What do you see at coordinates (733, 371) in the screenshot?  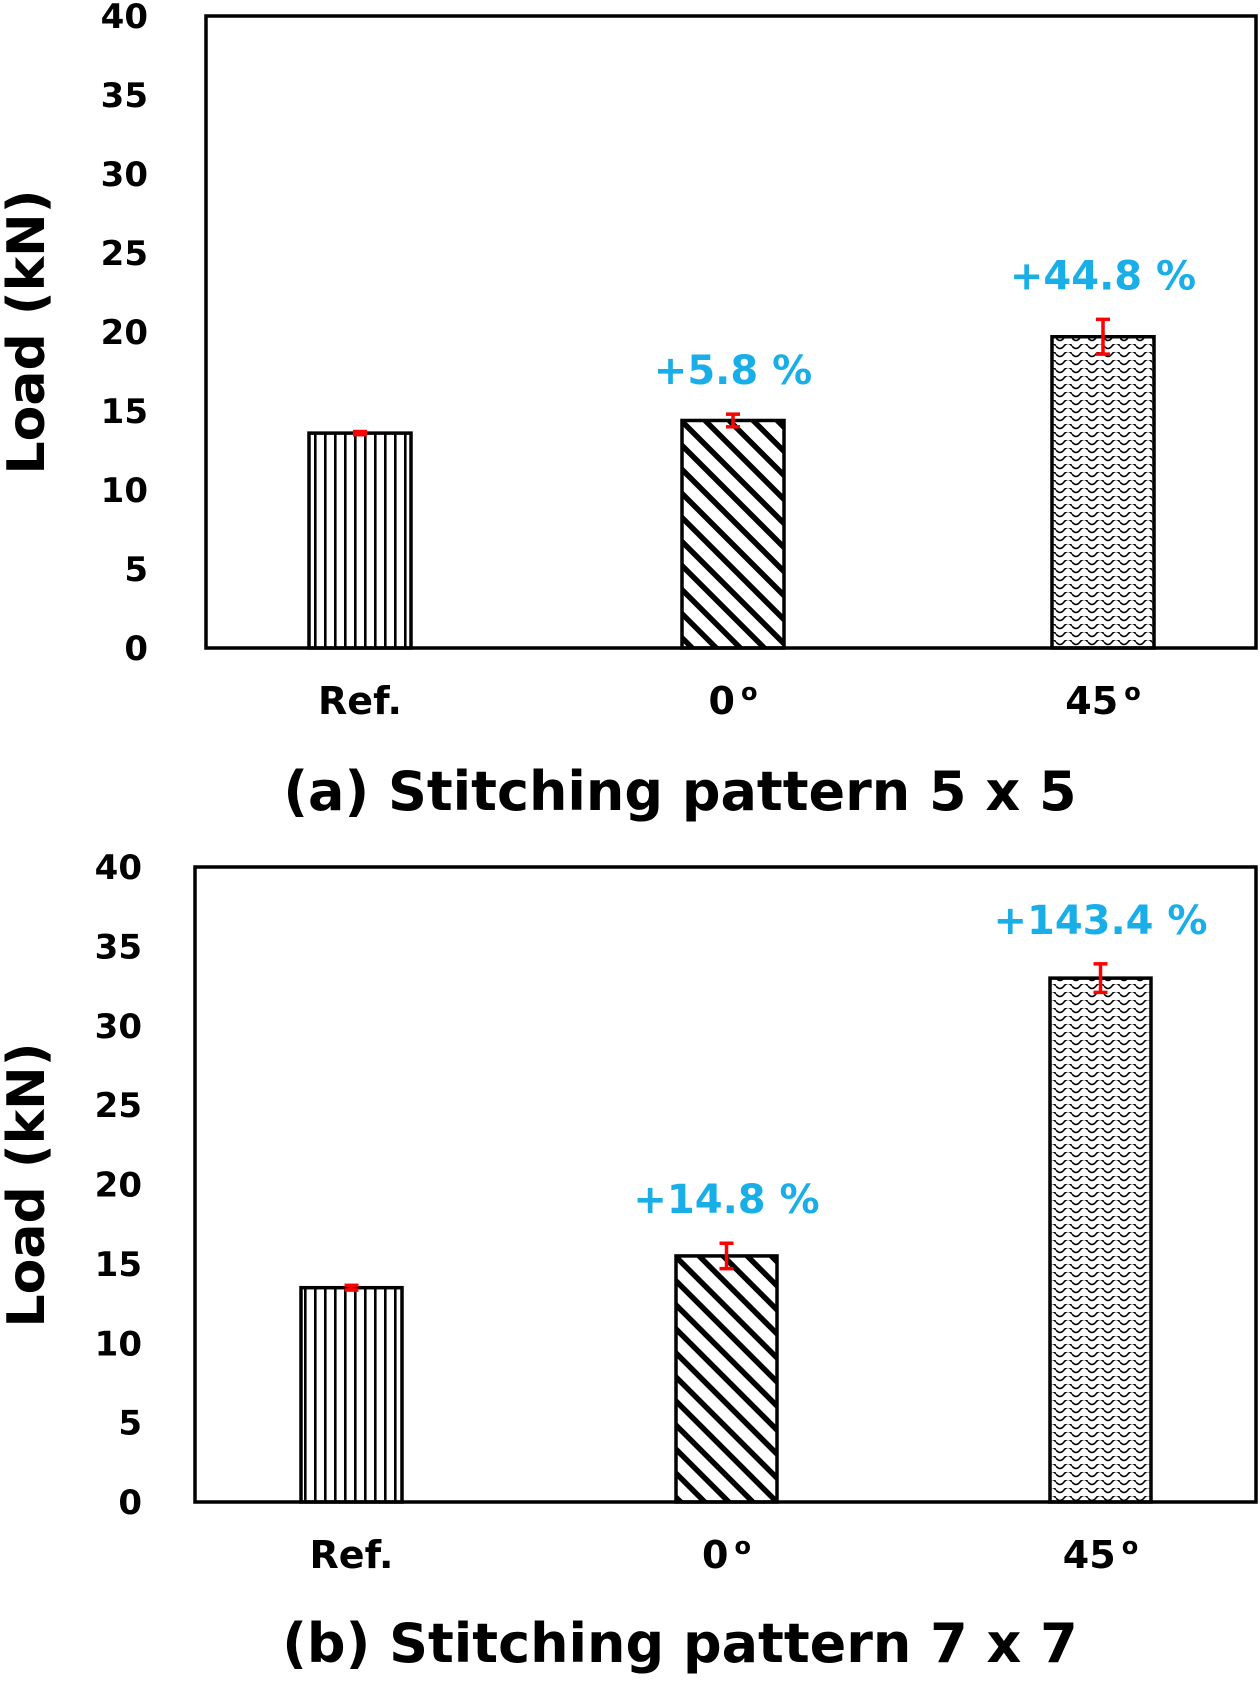 I see `percent-increase-label: +5.8 %` at bounding box center [733, 371].